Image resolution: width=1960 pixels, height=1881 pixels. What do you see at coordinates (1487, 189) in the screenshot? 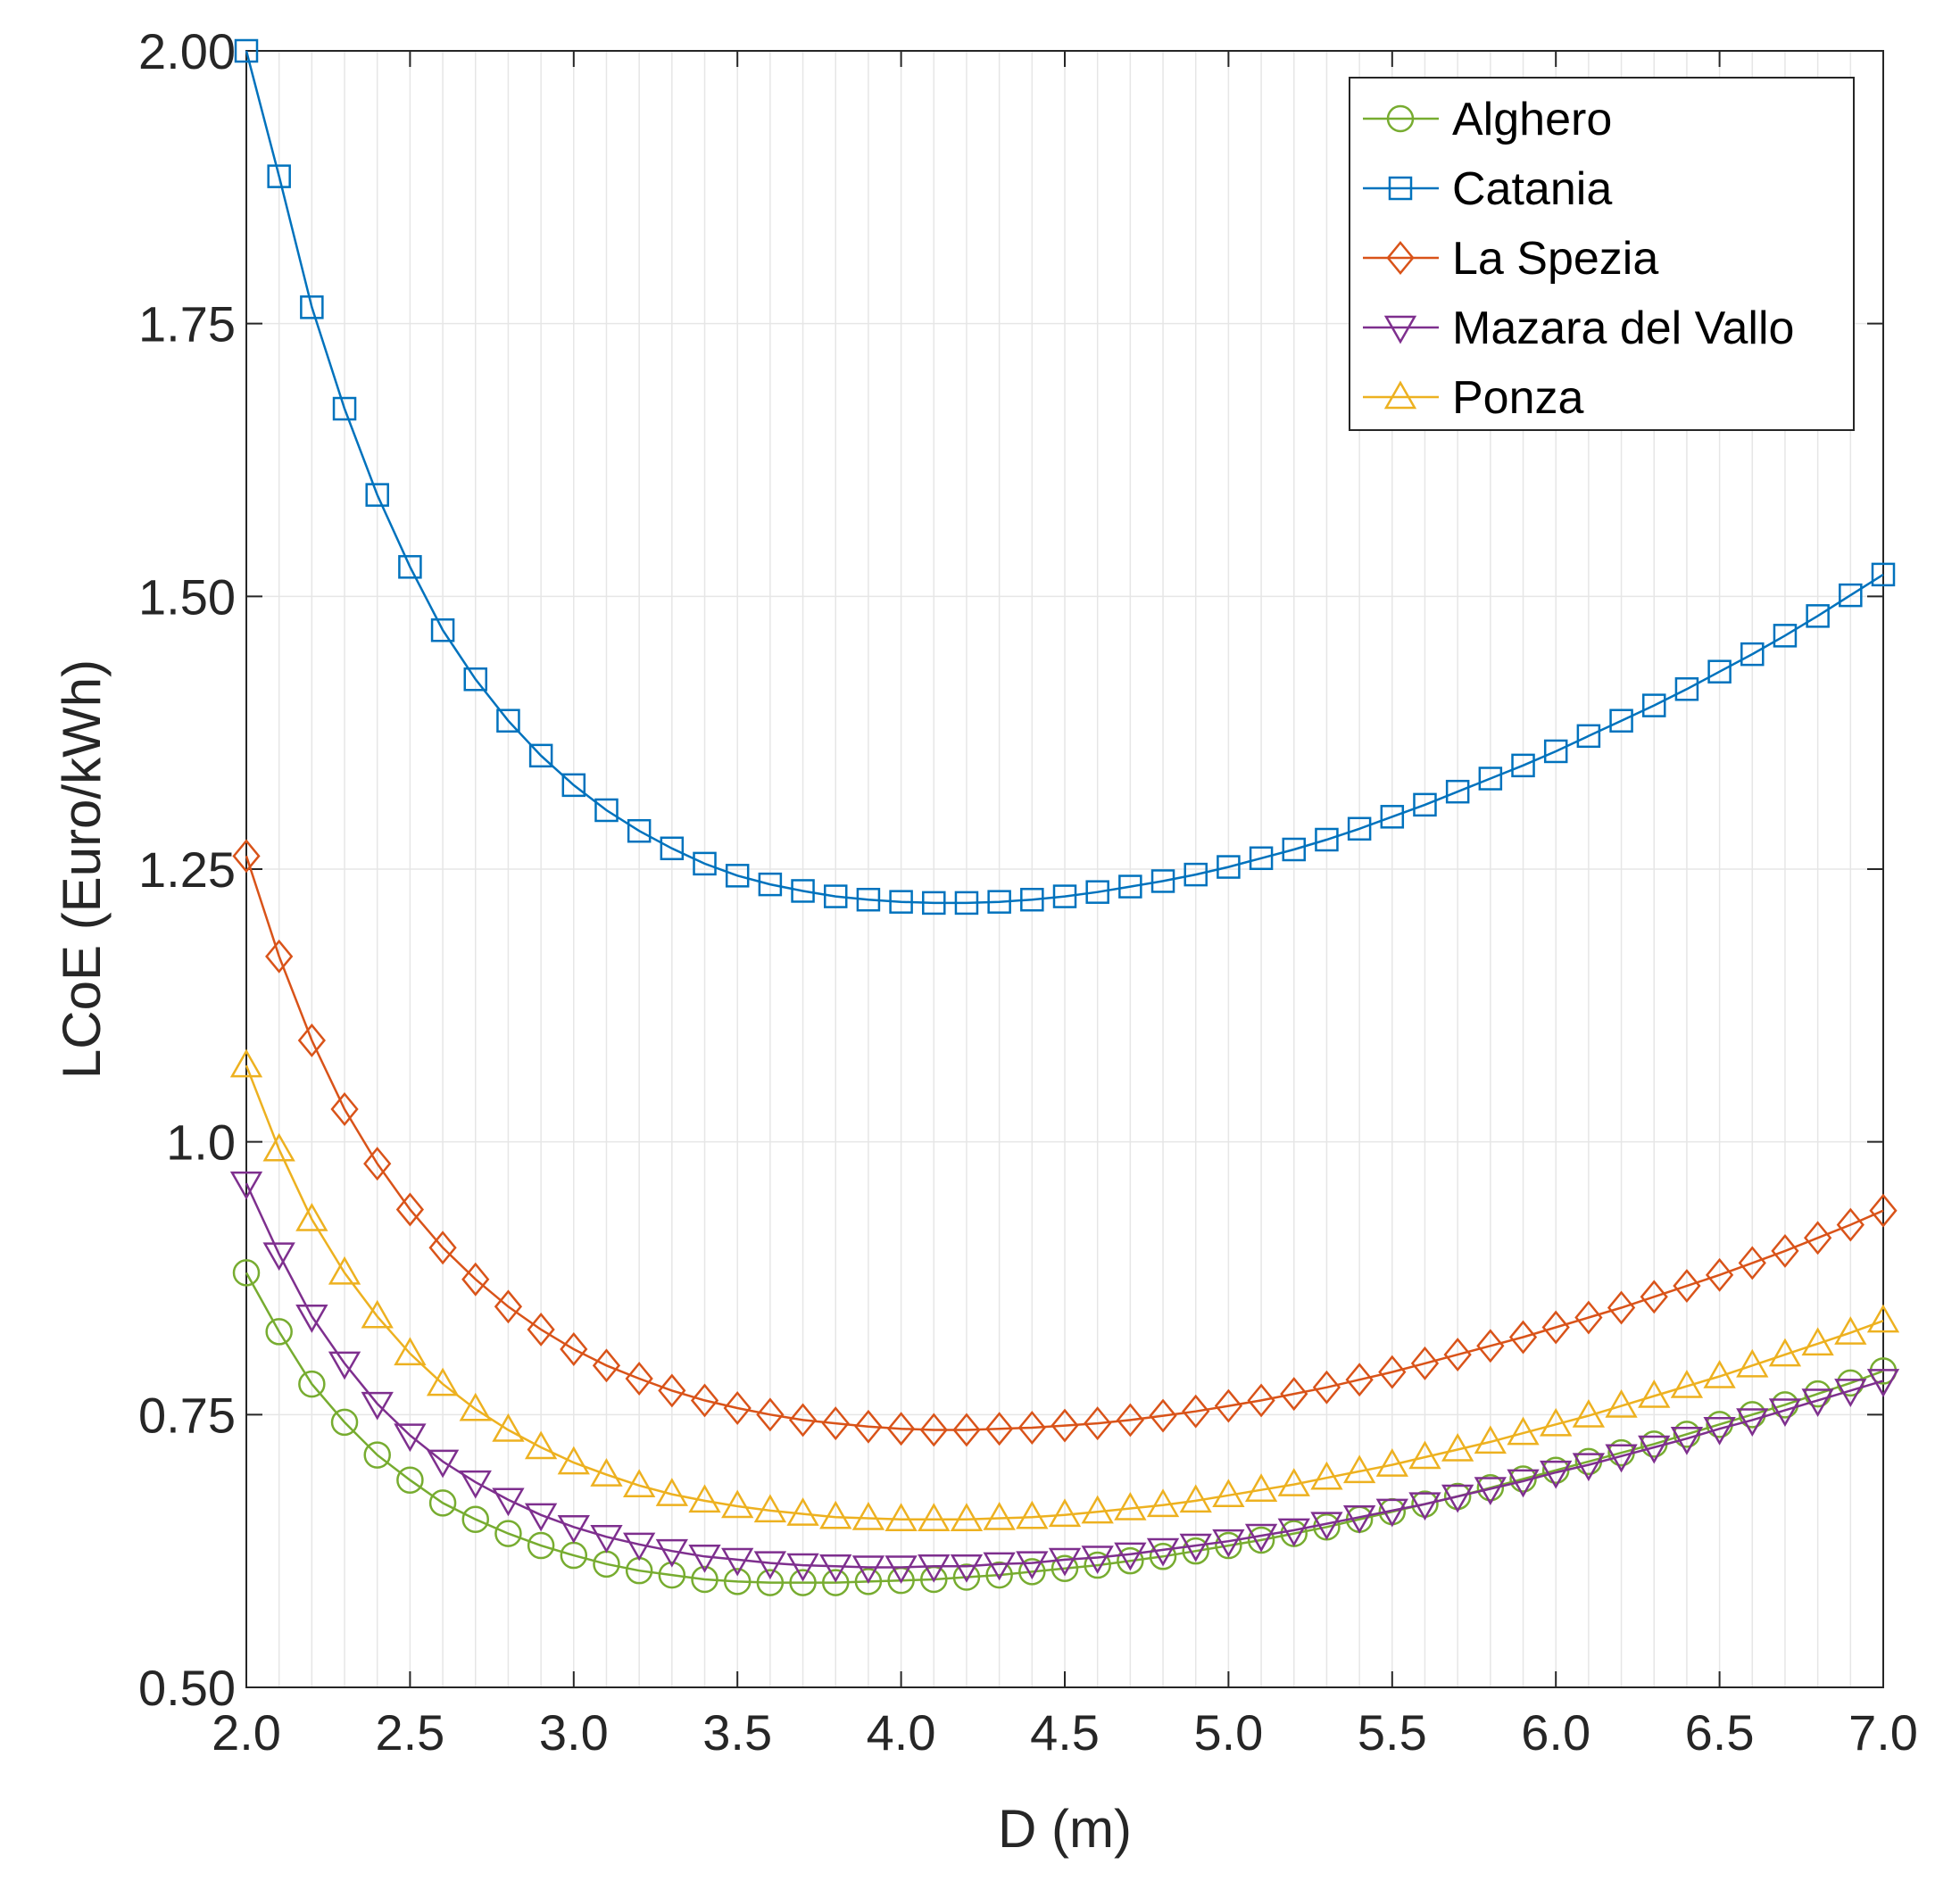
I see `legend-item-catania: Catania` at bounding box center [1487, 189].